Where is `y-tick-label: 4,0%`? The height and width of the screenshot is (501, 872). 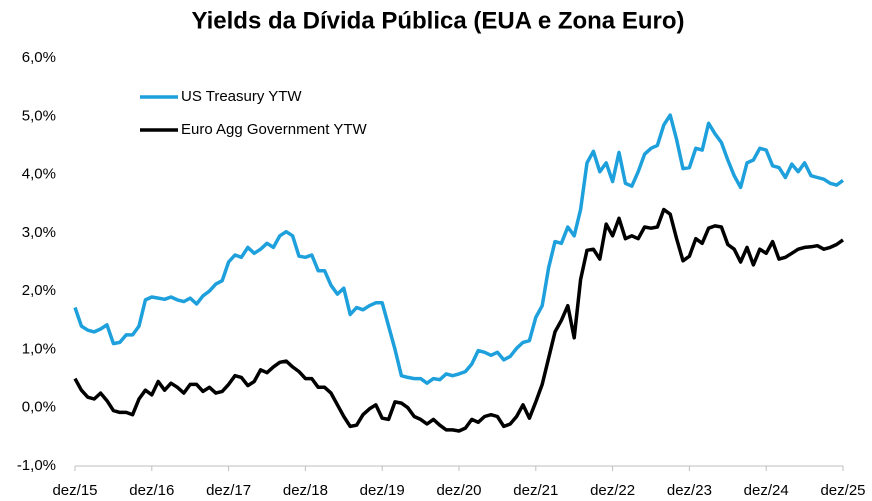 y-tick-label: 4,0% is located at coordinates (39, 174).